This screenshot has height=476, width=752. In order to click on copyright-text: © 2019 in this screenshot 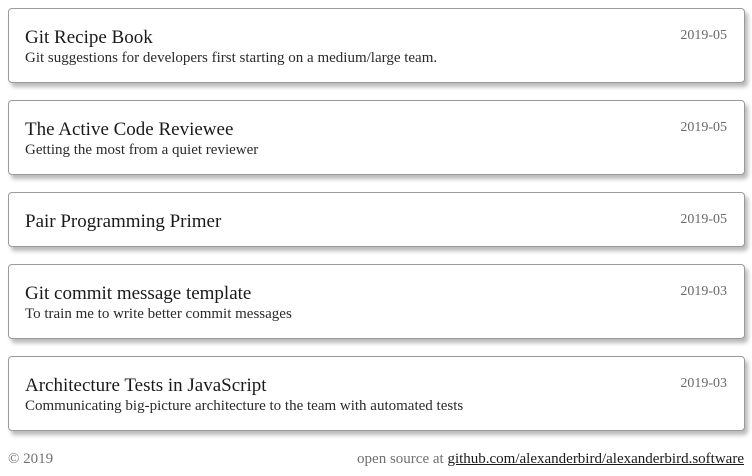, I will do `click(31, 459)`.